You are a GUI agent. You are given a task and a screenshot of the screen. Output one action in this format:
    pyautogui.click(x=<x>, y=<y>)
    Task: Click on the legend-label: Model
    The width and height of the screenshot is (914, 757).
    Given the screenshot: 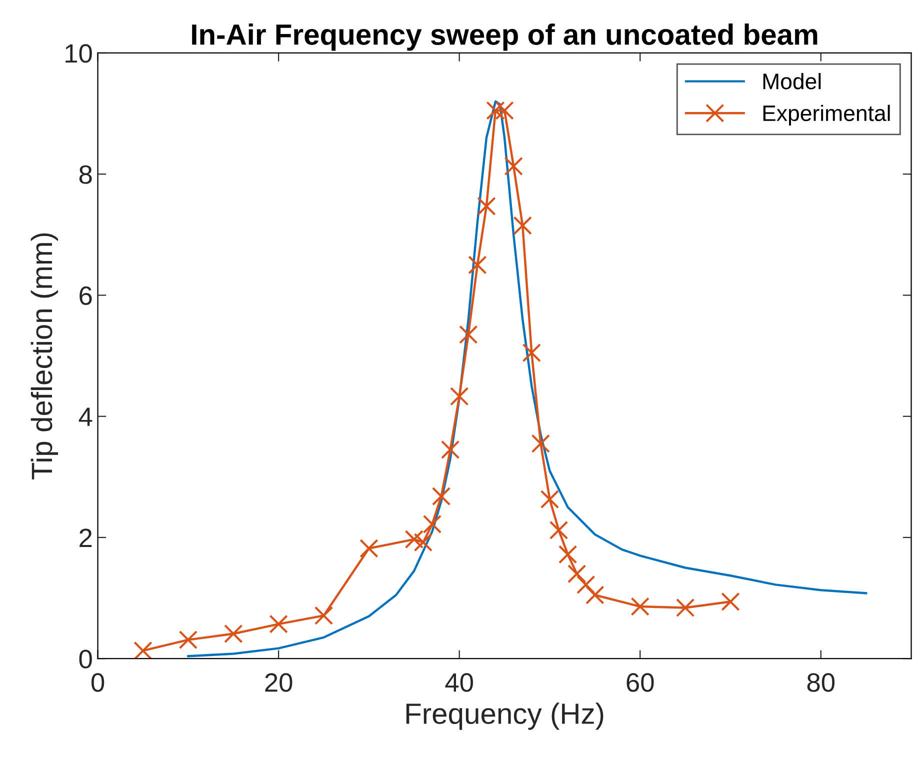 What is the action you would take?
    pyautogui.click(x=792, y=81)
    